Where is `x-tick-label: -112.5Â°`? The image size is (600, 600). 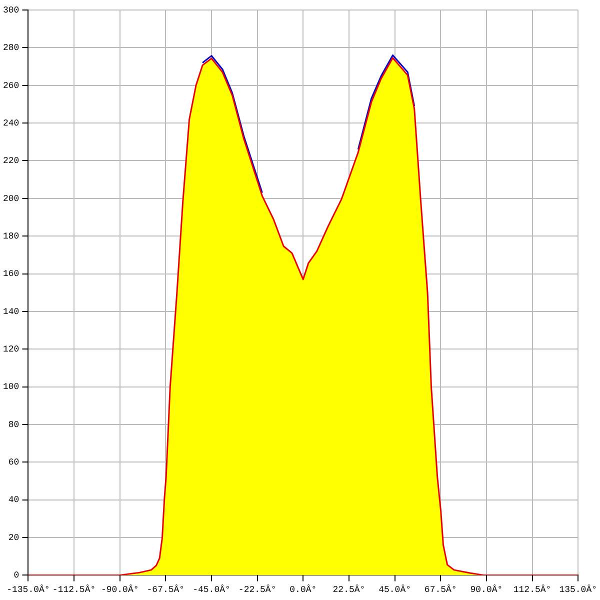 x-tick-label: -112.5Â° is located at coordinates (74, 589).